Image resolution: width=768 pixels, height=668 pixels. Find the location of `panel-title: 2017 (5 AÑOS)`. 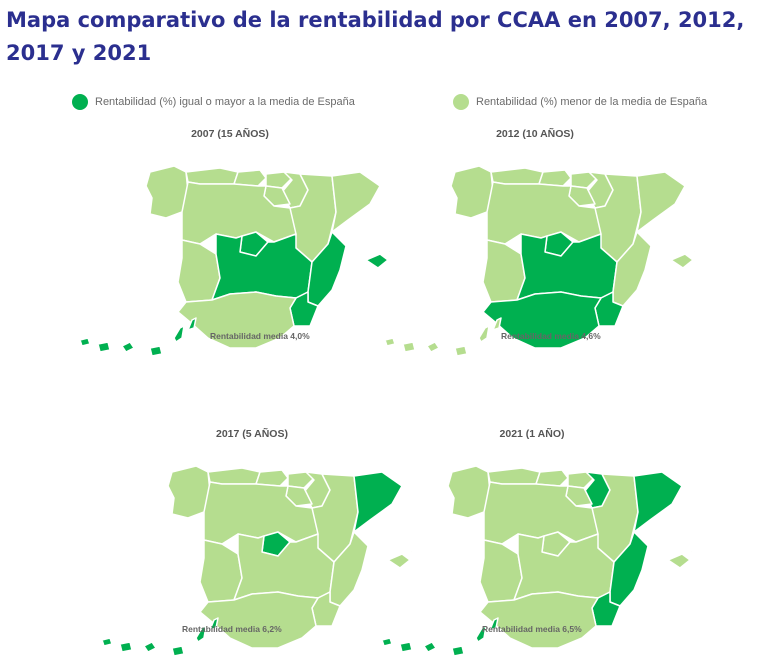

panel-title: 2017 (5 AÑOS) is located at coordinates (252, 434).